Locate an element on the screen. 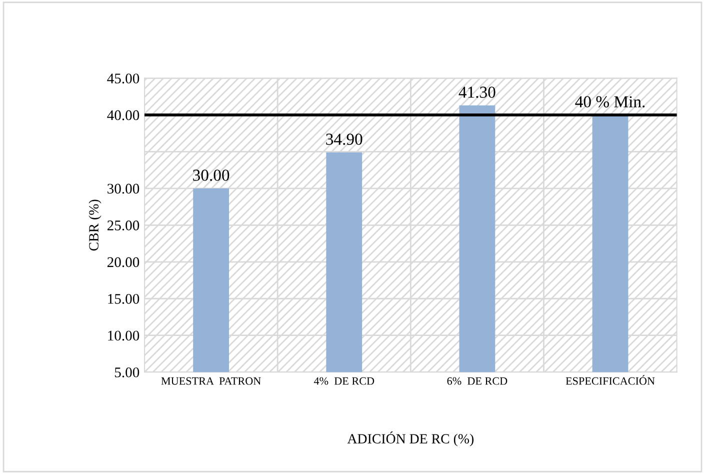 The width and height of the screenshot is (705, 474). y-tick-label: 45.00 is located at coordinates (123, 79).